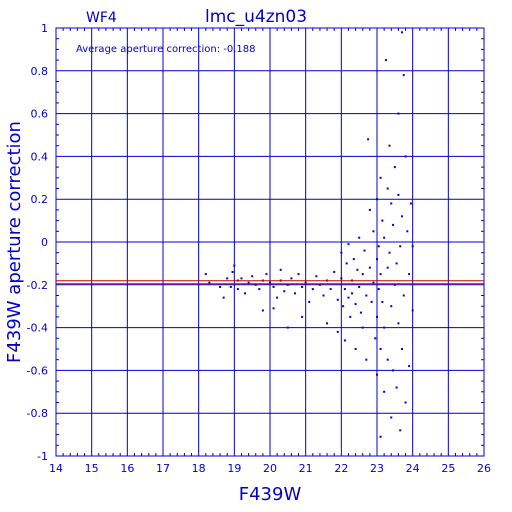  Describe the element at coordinates (484, 468) in the screenshot. I see `x-tick-label: 26` at that location.